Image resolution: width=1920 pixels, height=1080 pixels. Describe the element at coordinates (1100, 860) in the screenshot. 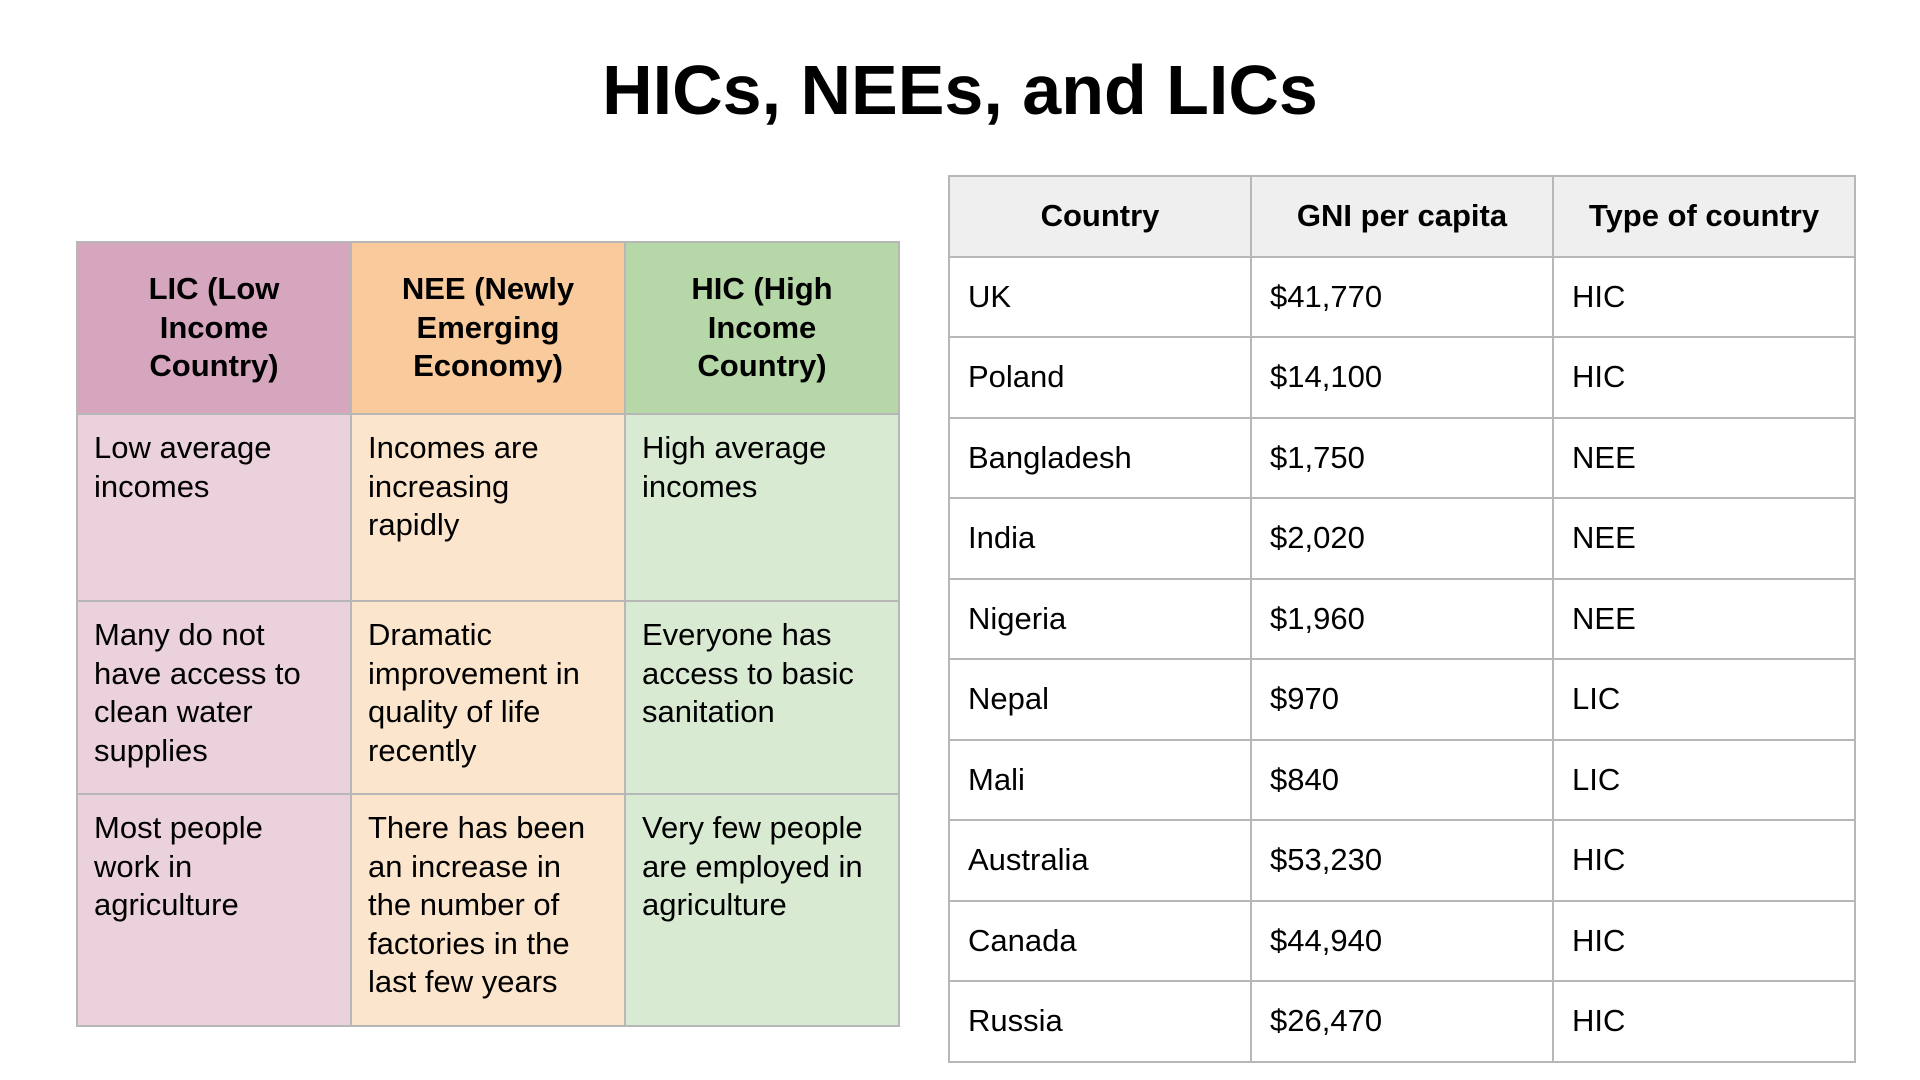

I see `country-cell: Australia` at that location.